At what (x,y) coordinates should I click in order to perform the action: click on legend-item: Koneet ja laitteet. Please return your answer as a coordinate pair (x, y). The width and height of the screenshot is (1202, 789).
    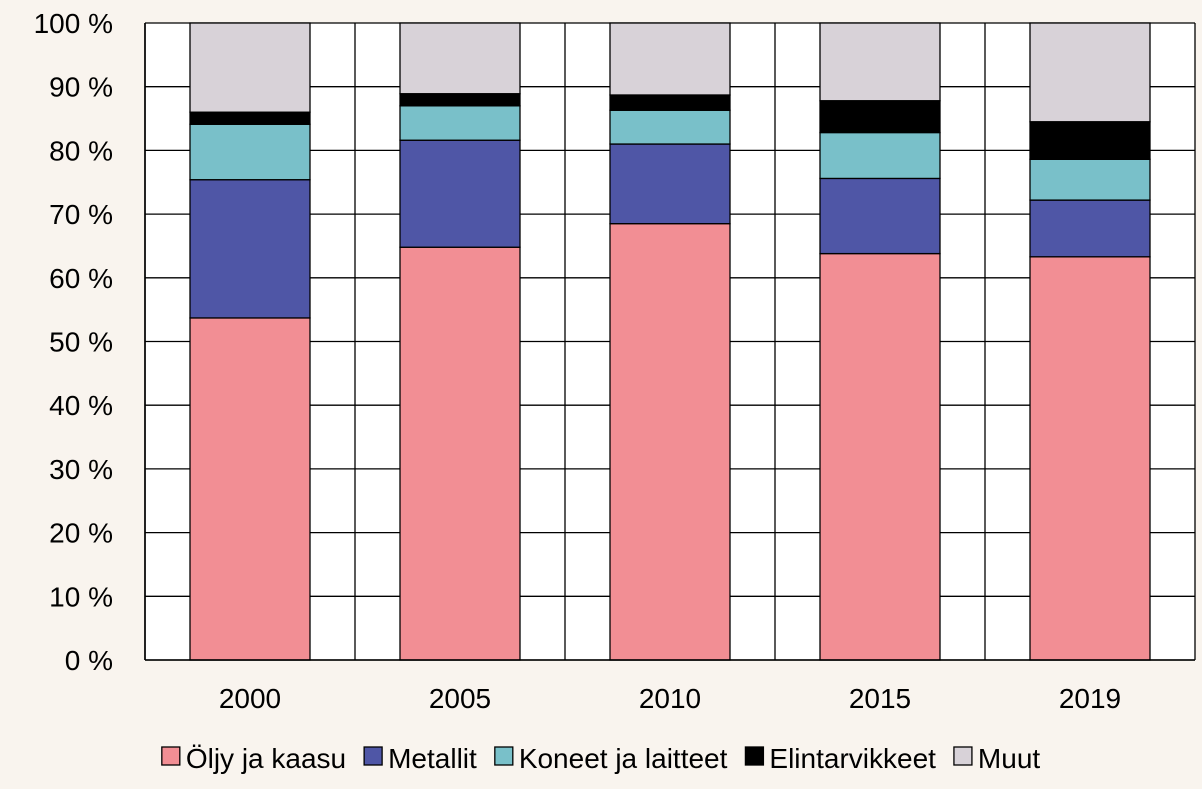
    Looking at the image, I should click on (611, 758).